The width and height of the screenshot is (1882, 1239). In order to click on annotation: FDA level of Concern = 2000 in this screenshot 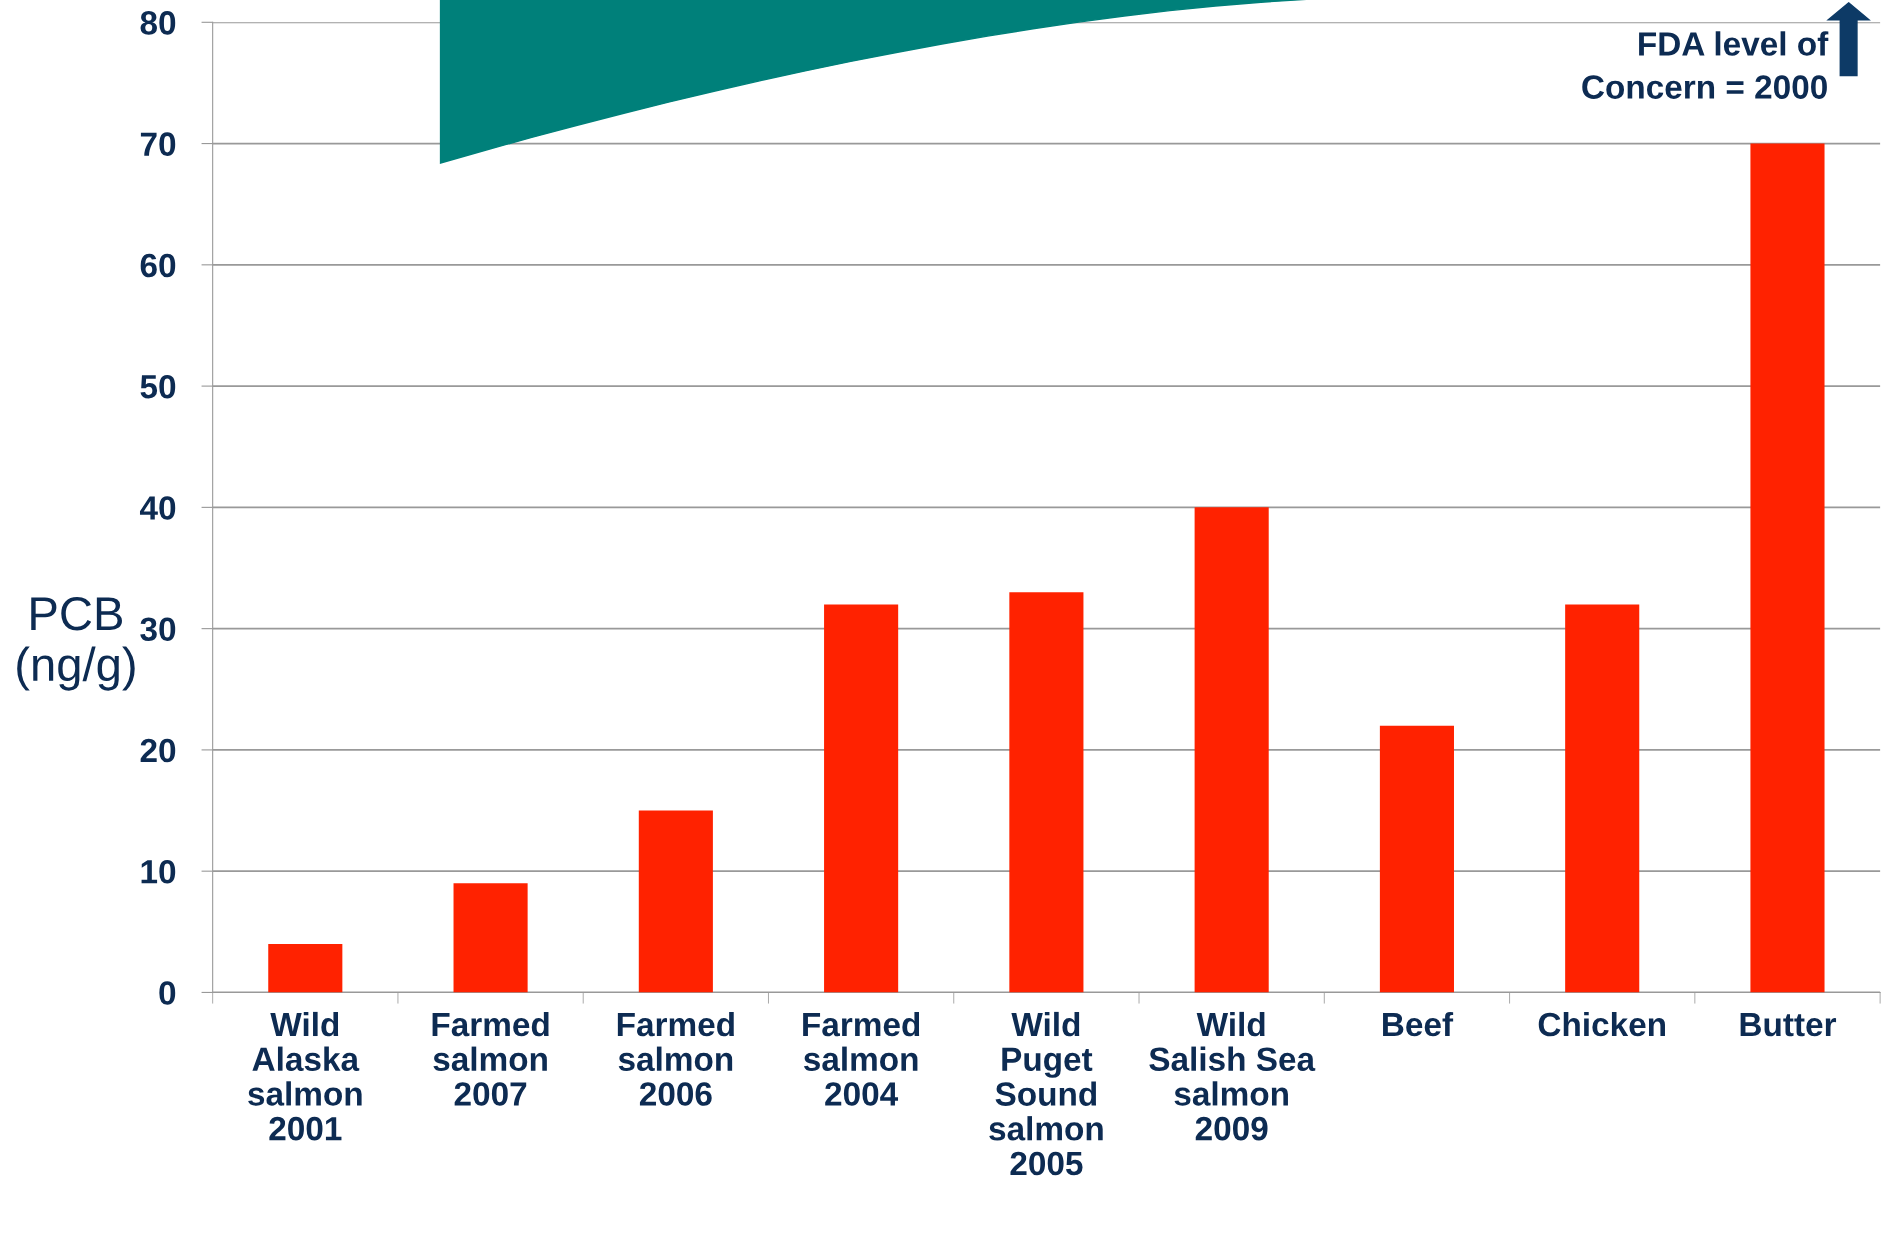, I will do `click(1705, 65)`.